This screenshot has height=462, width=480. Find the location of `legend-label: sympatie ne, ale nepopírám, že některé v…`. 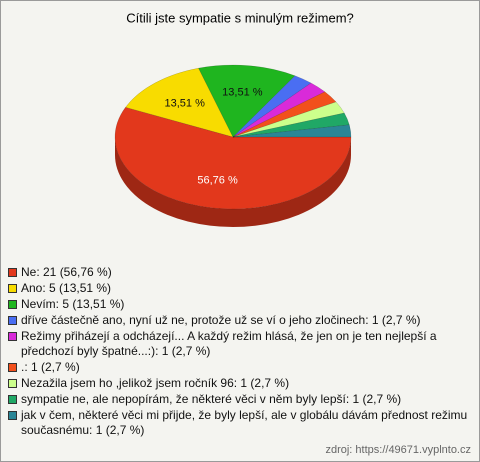

legend-label: sympatie ne, ale nepopírám, že některé v… is located at coordinates (211, 399).